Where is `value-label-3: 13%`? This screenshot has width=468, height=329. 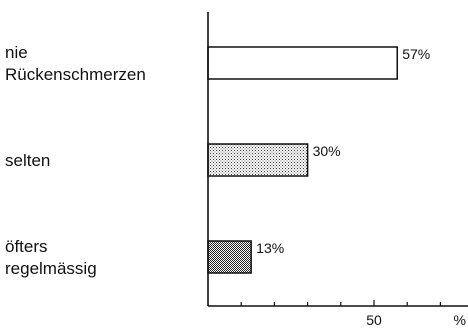
value-label-3: 13% is located at coordinates (270, 248).